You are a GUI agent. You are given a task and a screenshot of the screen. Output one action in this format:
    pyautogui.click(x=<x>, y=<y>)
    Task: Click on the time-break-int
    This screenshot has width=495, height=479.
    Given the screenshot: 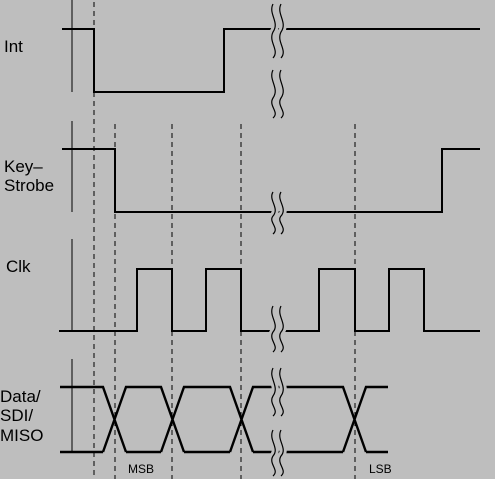 What is the action you would take?
    pyautogui.click(x=277, y=61)
    